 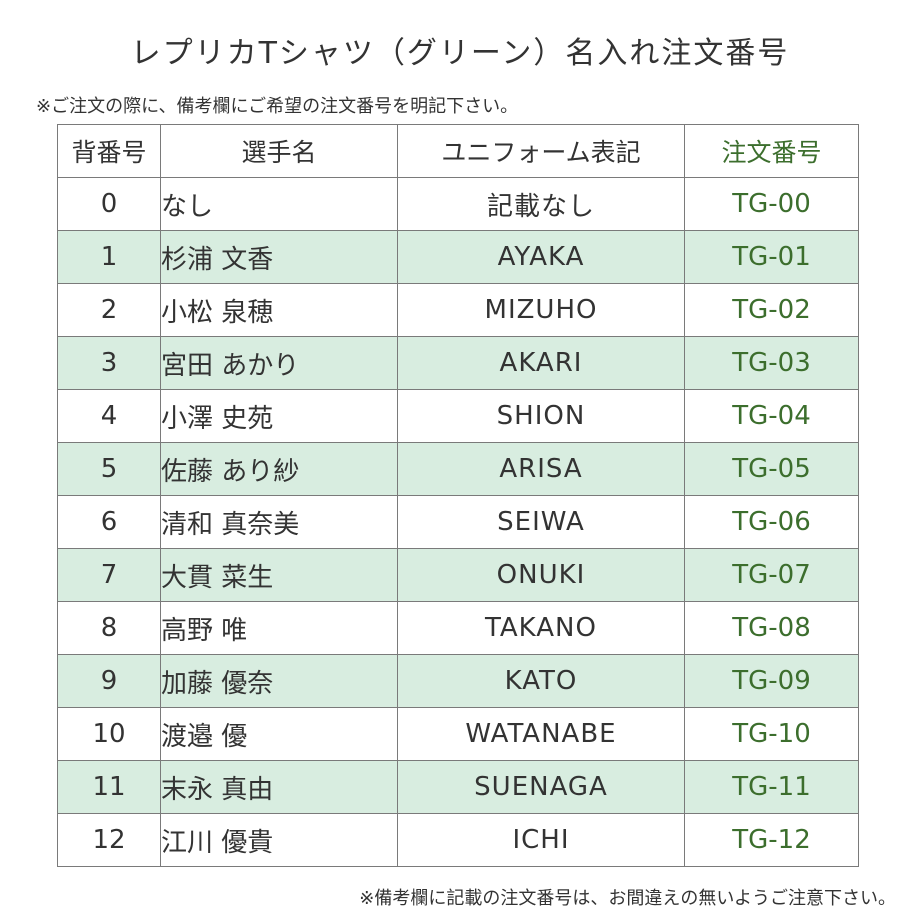 I want to click on row-uniform-name: SUENAGA, so click(x=541, y=787).